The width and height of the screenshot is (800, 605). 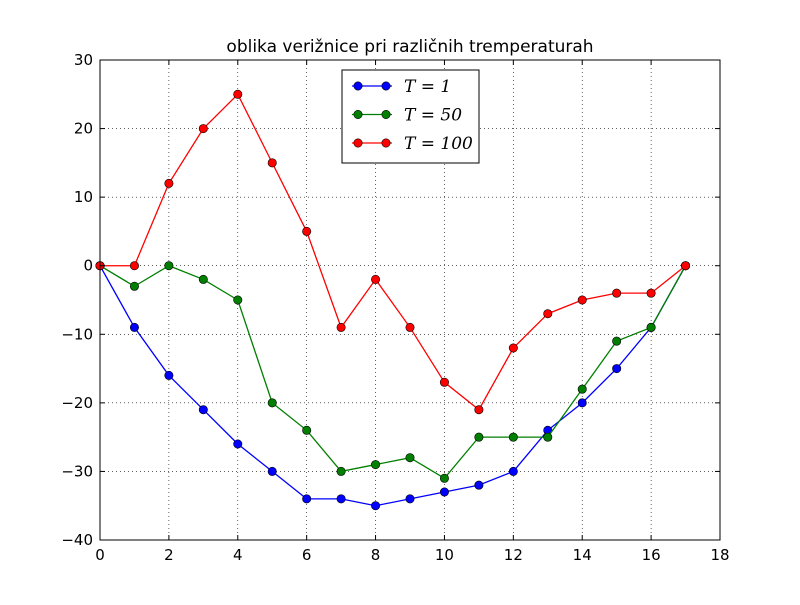 What do you see at coordinates (651, 555) in the screenshot?
I see `x-tick-label: 16` at bounding box center [651, 555].